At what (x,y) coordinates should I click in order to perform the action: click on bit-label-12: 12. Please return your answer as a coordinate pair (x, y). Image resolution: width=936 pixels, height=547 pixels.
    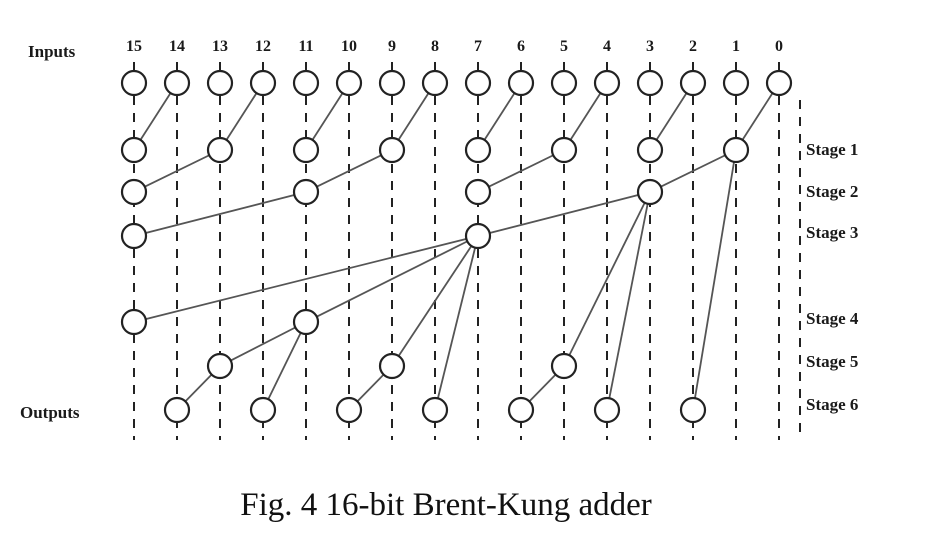
    Looking at the image, I should click on (263, 46).